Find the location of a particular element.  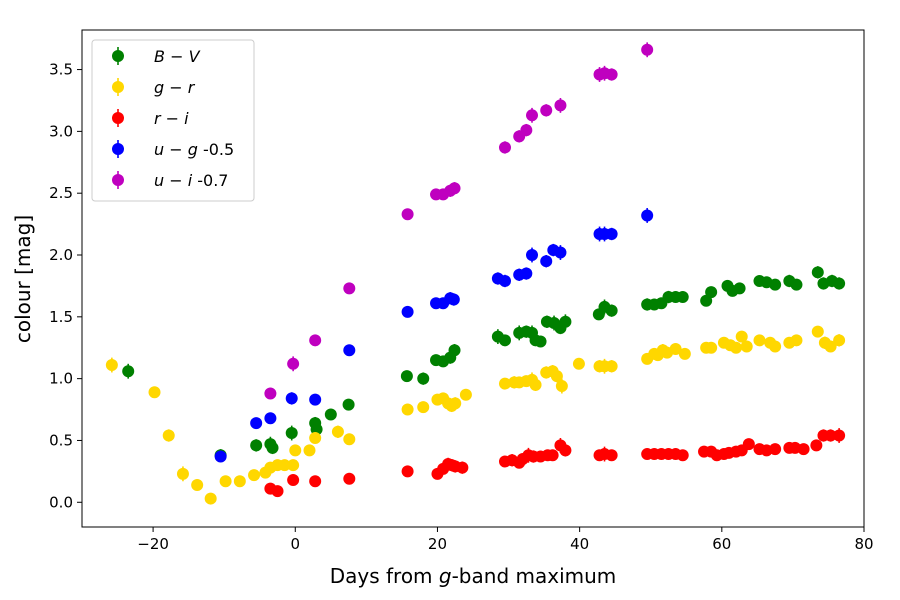

legend-label: g − r is located at coordinates (175, 87).